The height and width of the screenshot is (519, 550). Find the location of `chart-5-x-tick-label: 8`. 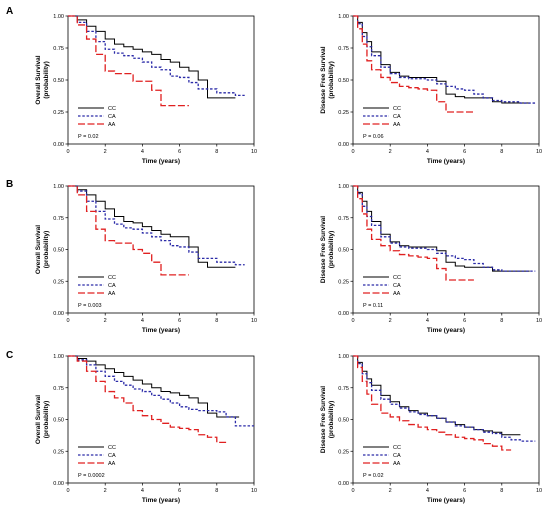

chart-5-x-tick-label: 8 is located at coordinates (216, 491).